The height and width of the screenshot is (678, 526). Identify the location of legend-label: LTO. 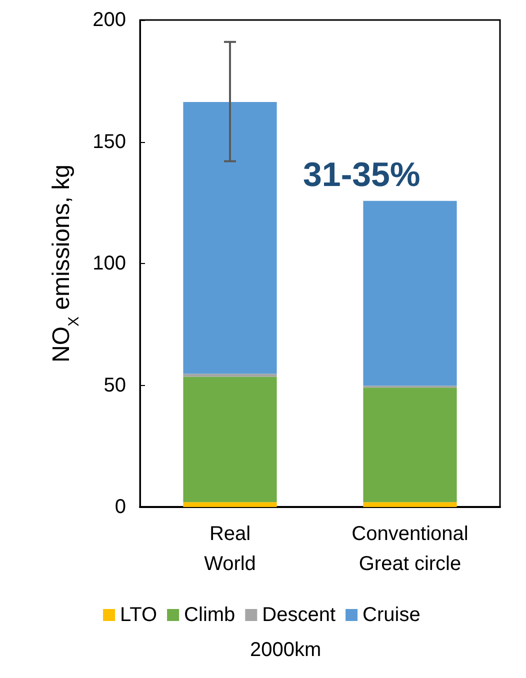
(139, 615).